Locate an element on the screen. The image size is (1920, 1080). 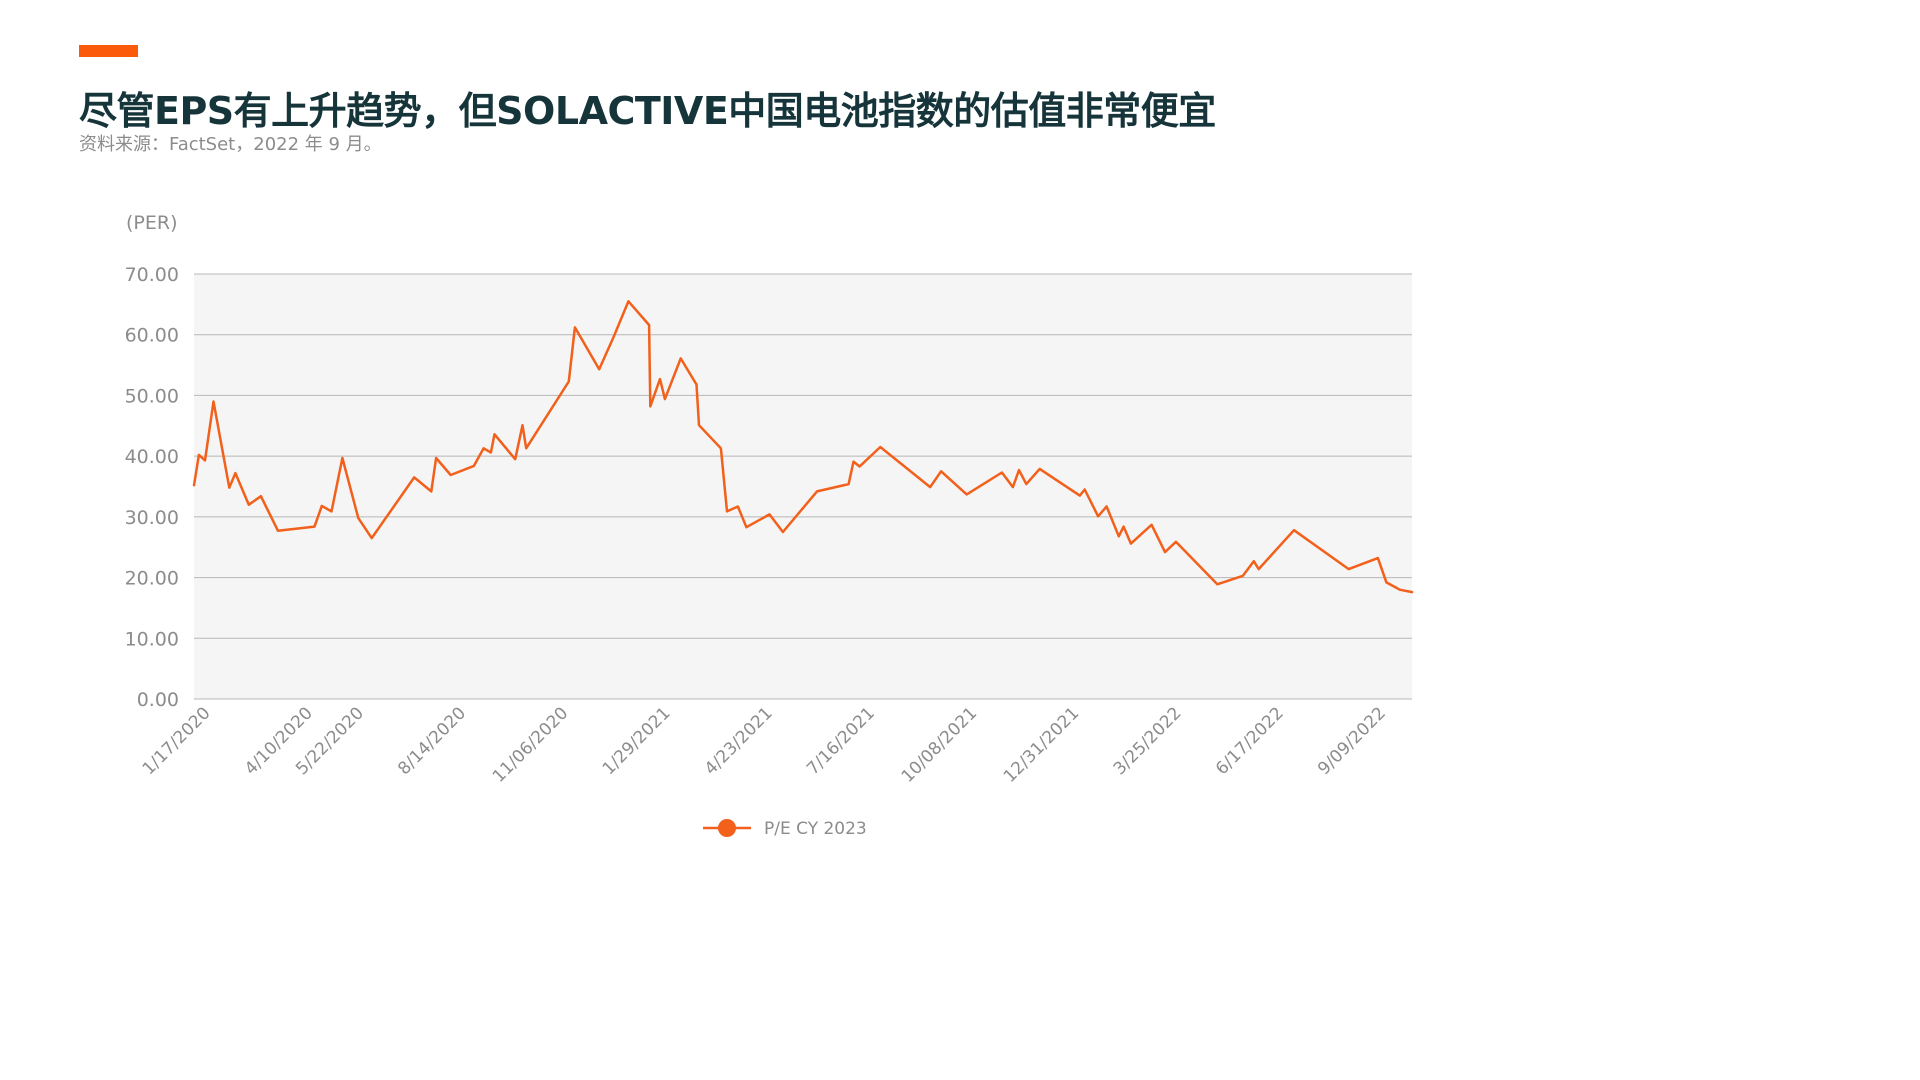
legend: P/E CY 2023 is located at coordinates (785, 829).